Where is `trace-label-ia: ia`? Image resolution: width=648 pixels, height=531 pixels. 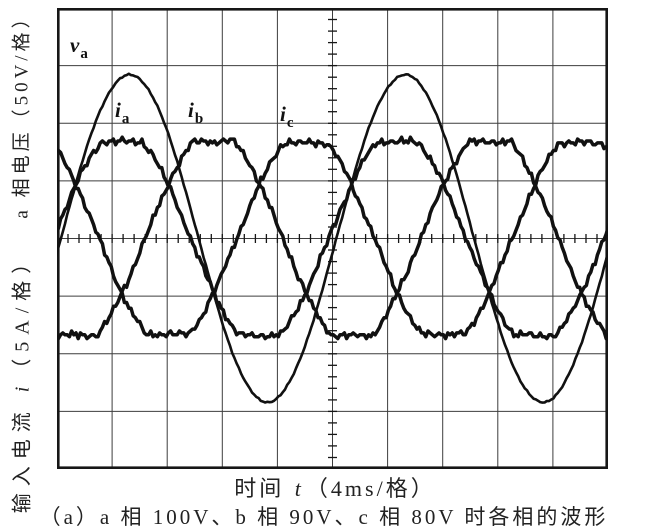
trace-label-ia: ia is located at coordinates (122, 112).